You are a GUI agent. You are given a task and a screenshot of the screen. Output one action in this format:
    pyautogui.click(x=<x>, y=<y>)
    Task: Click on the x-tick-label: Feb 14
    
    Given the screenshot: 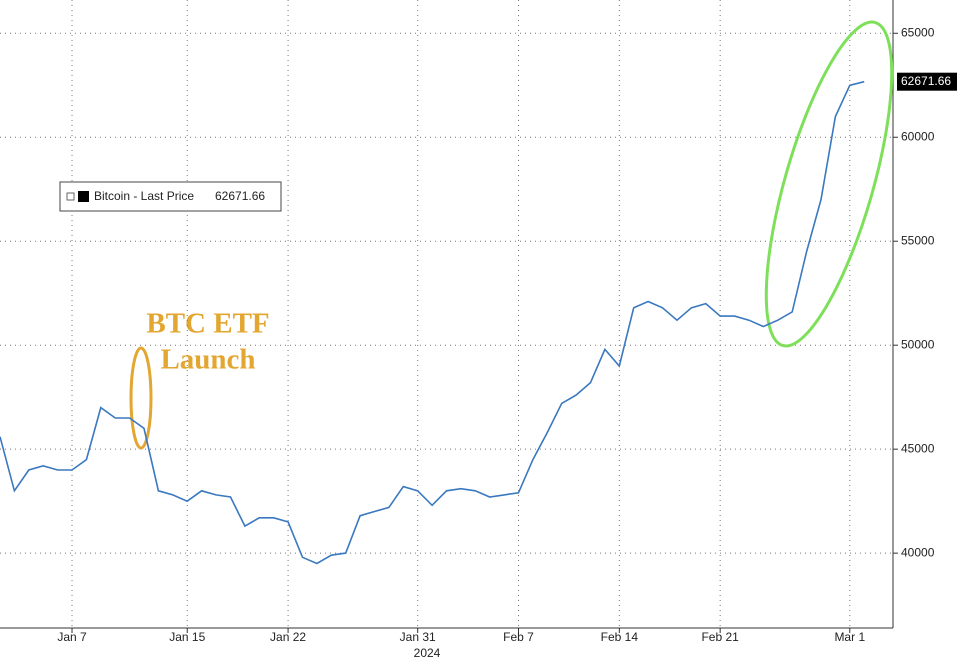 What is the action you would take?
    pyautogui.click(x=620, y=637)
    